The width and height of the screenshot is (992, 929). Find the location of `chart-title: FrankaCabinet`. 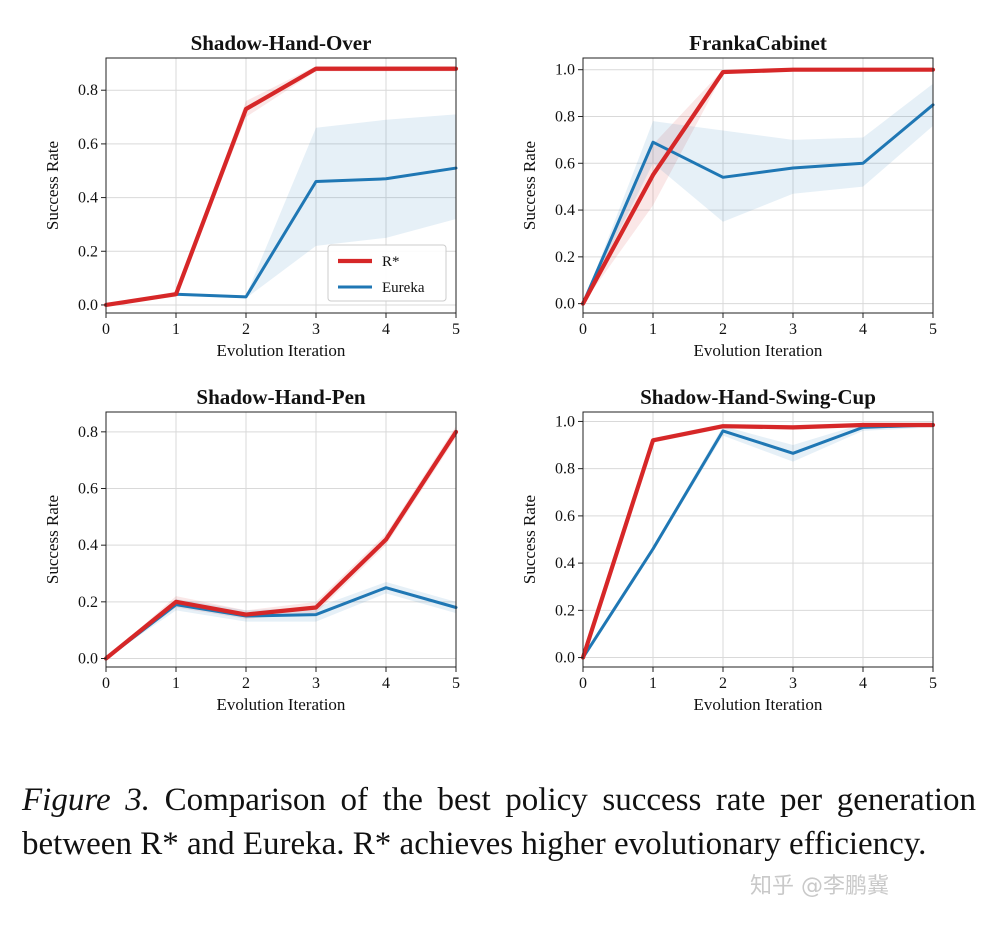

chart-title: FrankaCabinet is located at coordinates (758, 43).